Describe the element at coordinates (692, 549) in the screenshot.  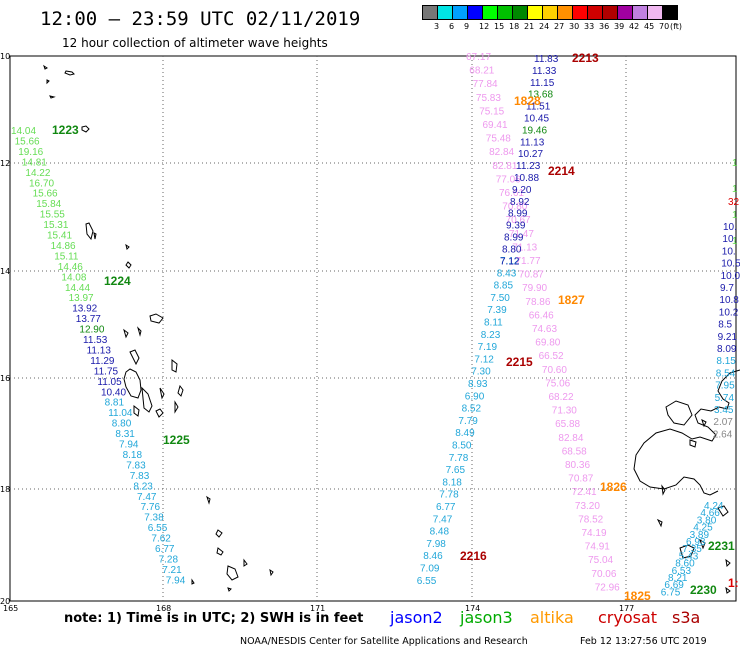
I see `swh-value: 7.35` at that location.